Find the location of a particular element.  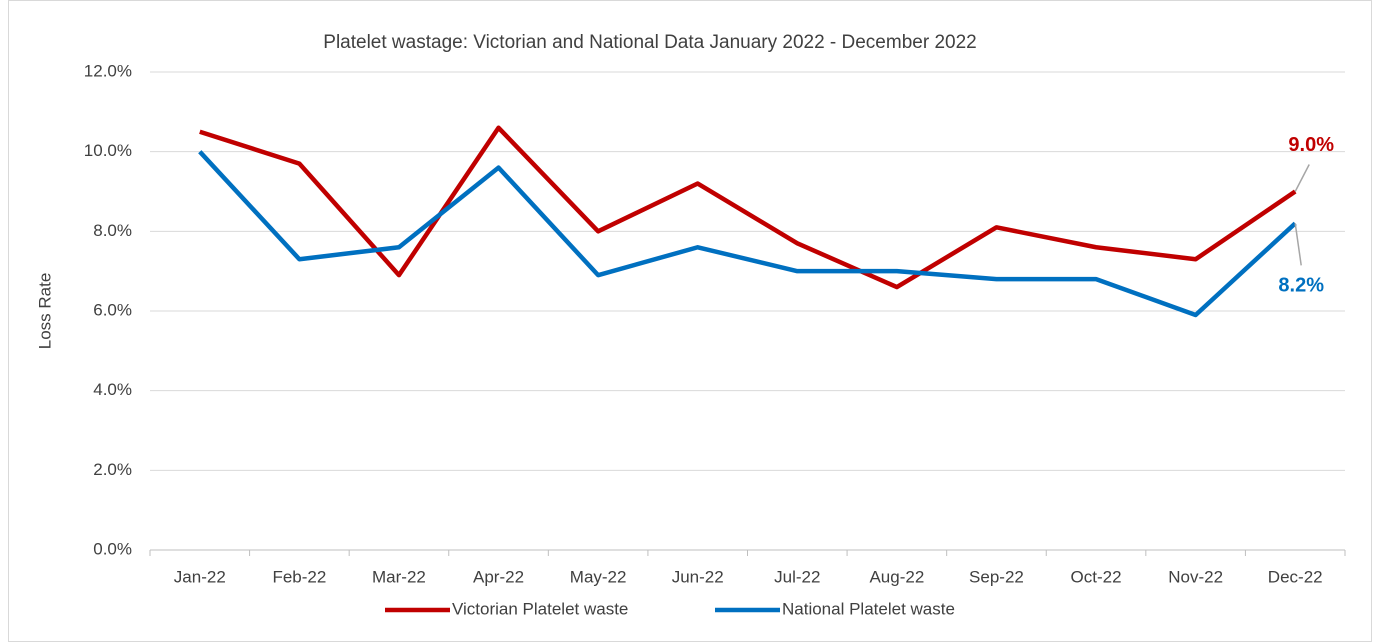

legend-label: National Platelet waste is located at coordinates (868, 608).